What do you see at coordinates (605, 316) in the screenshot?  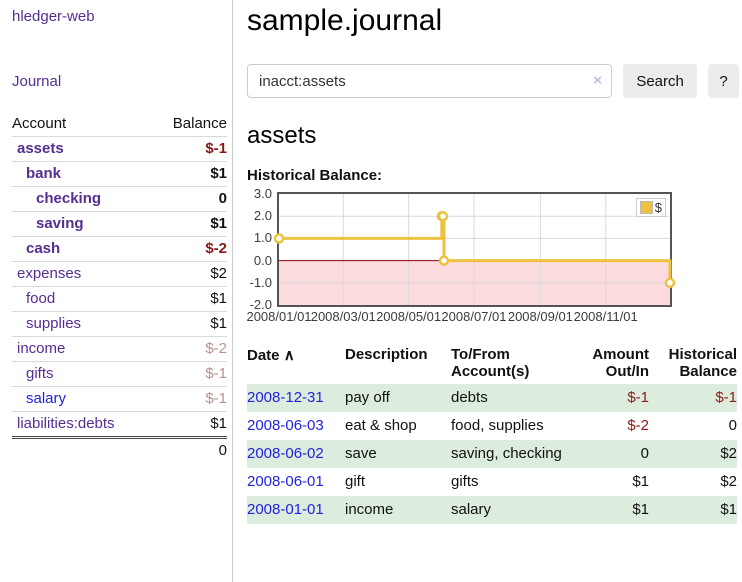 I see `x-tick-label: 2008/11/01` at bounding box center [605, 316].